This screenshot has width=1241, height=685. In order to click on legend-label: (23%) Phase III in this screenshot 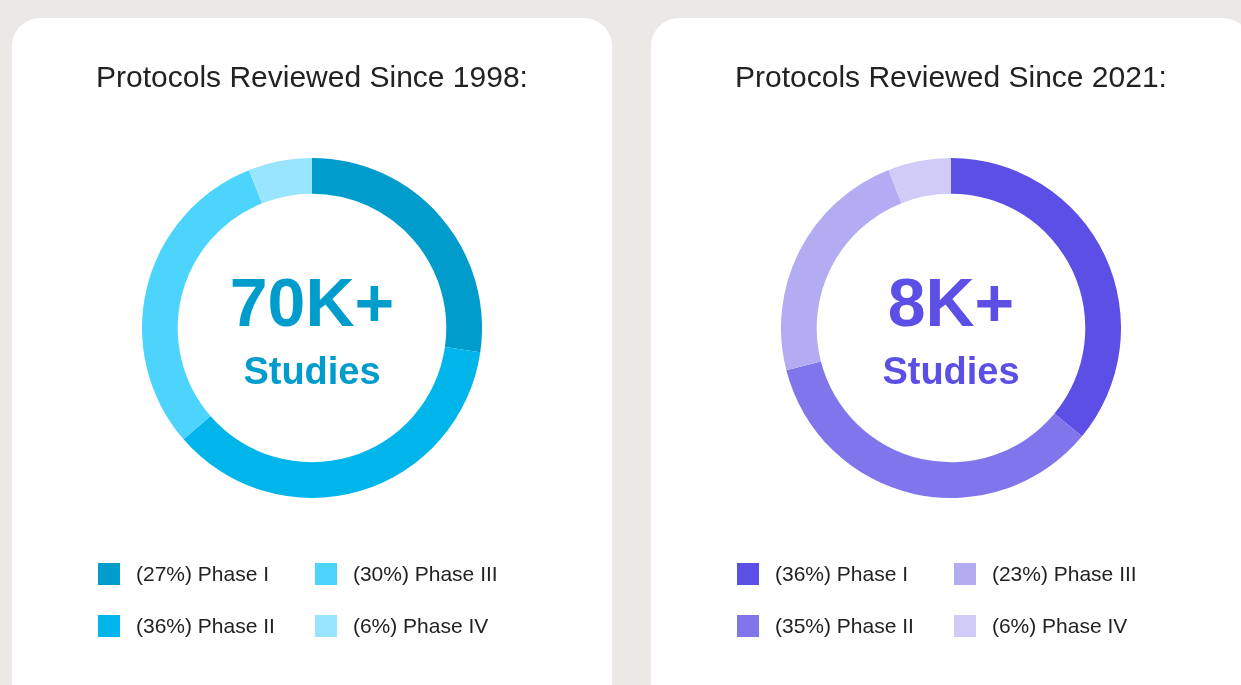, I will do `click(1064, 574)`.